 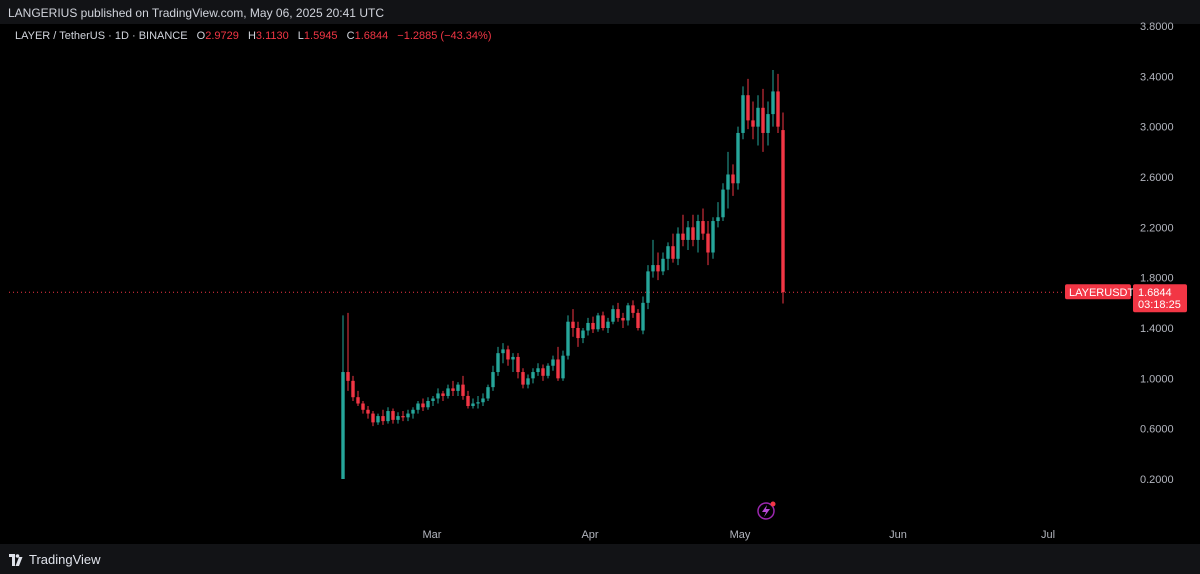 What do you see at coordinates (1157, 379) in the screenshot?
I see `y-tick-label: 1.0000` at bounding box center [1157, 379].